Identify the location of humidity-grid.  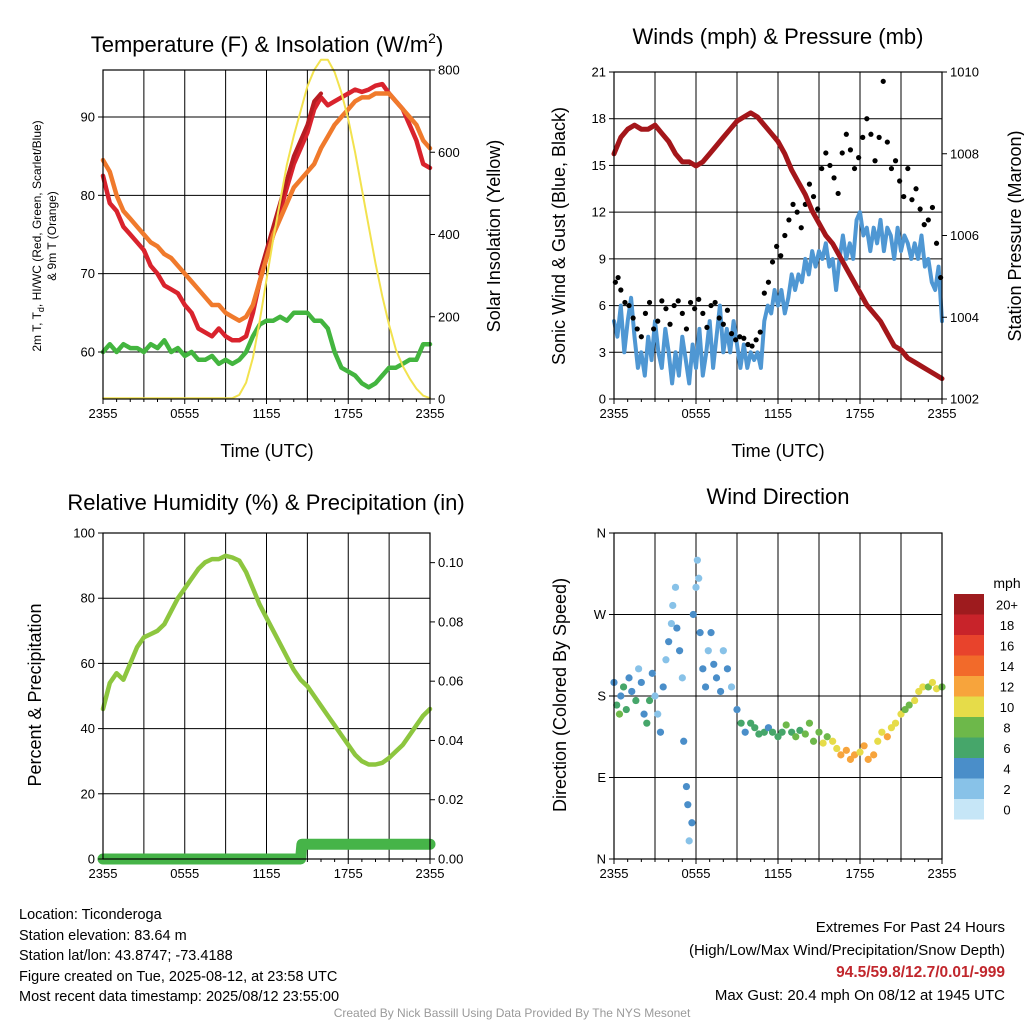
(266, 698).